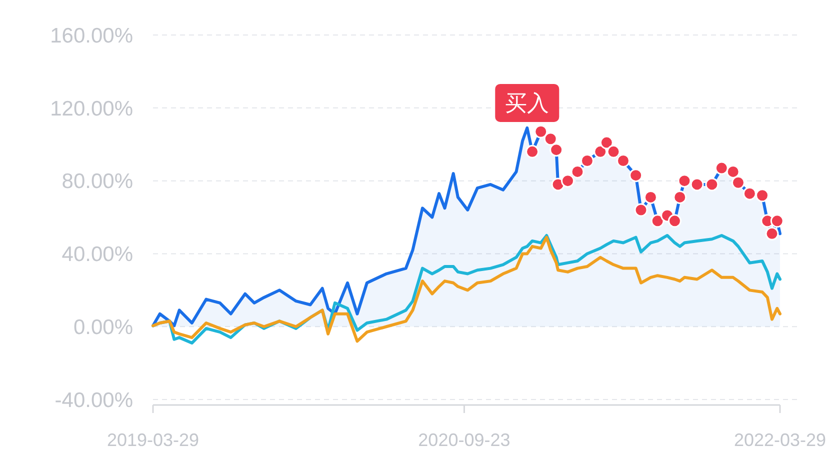  What do you see at coordinates (153, 440) in the screenshot?
I see `x-tick-label: 2019-03-29` at bounding box center [153, 440].